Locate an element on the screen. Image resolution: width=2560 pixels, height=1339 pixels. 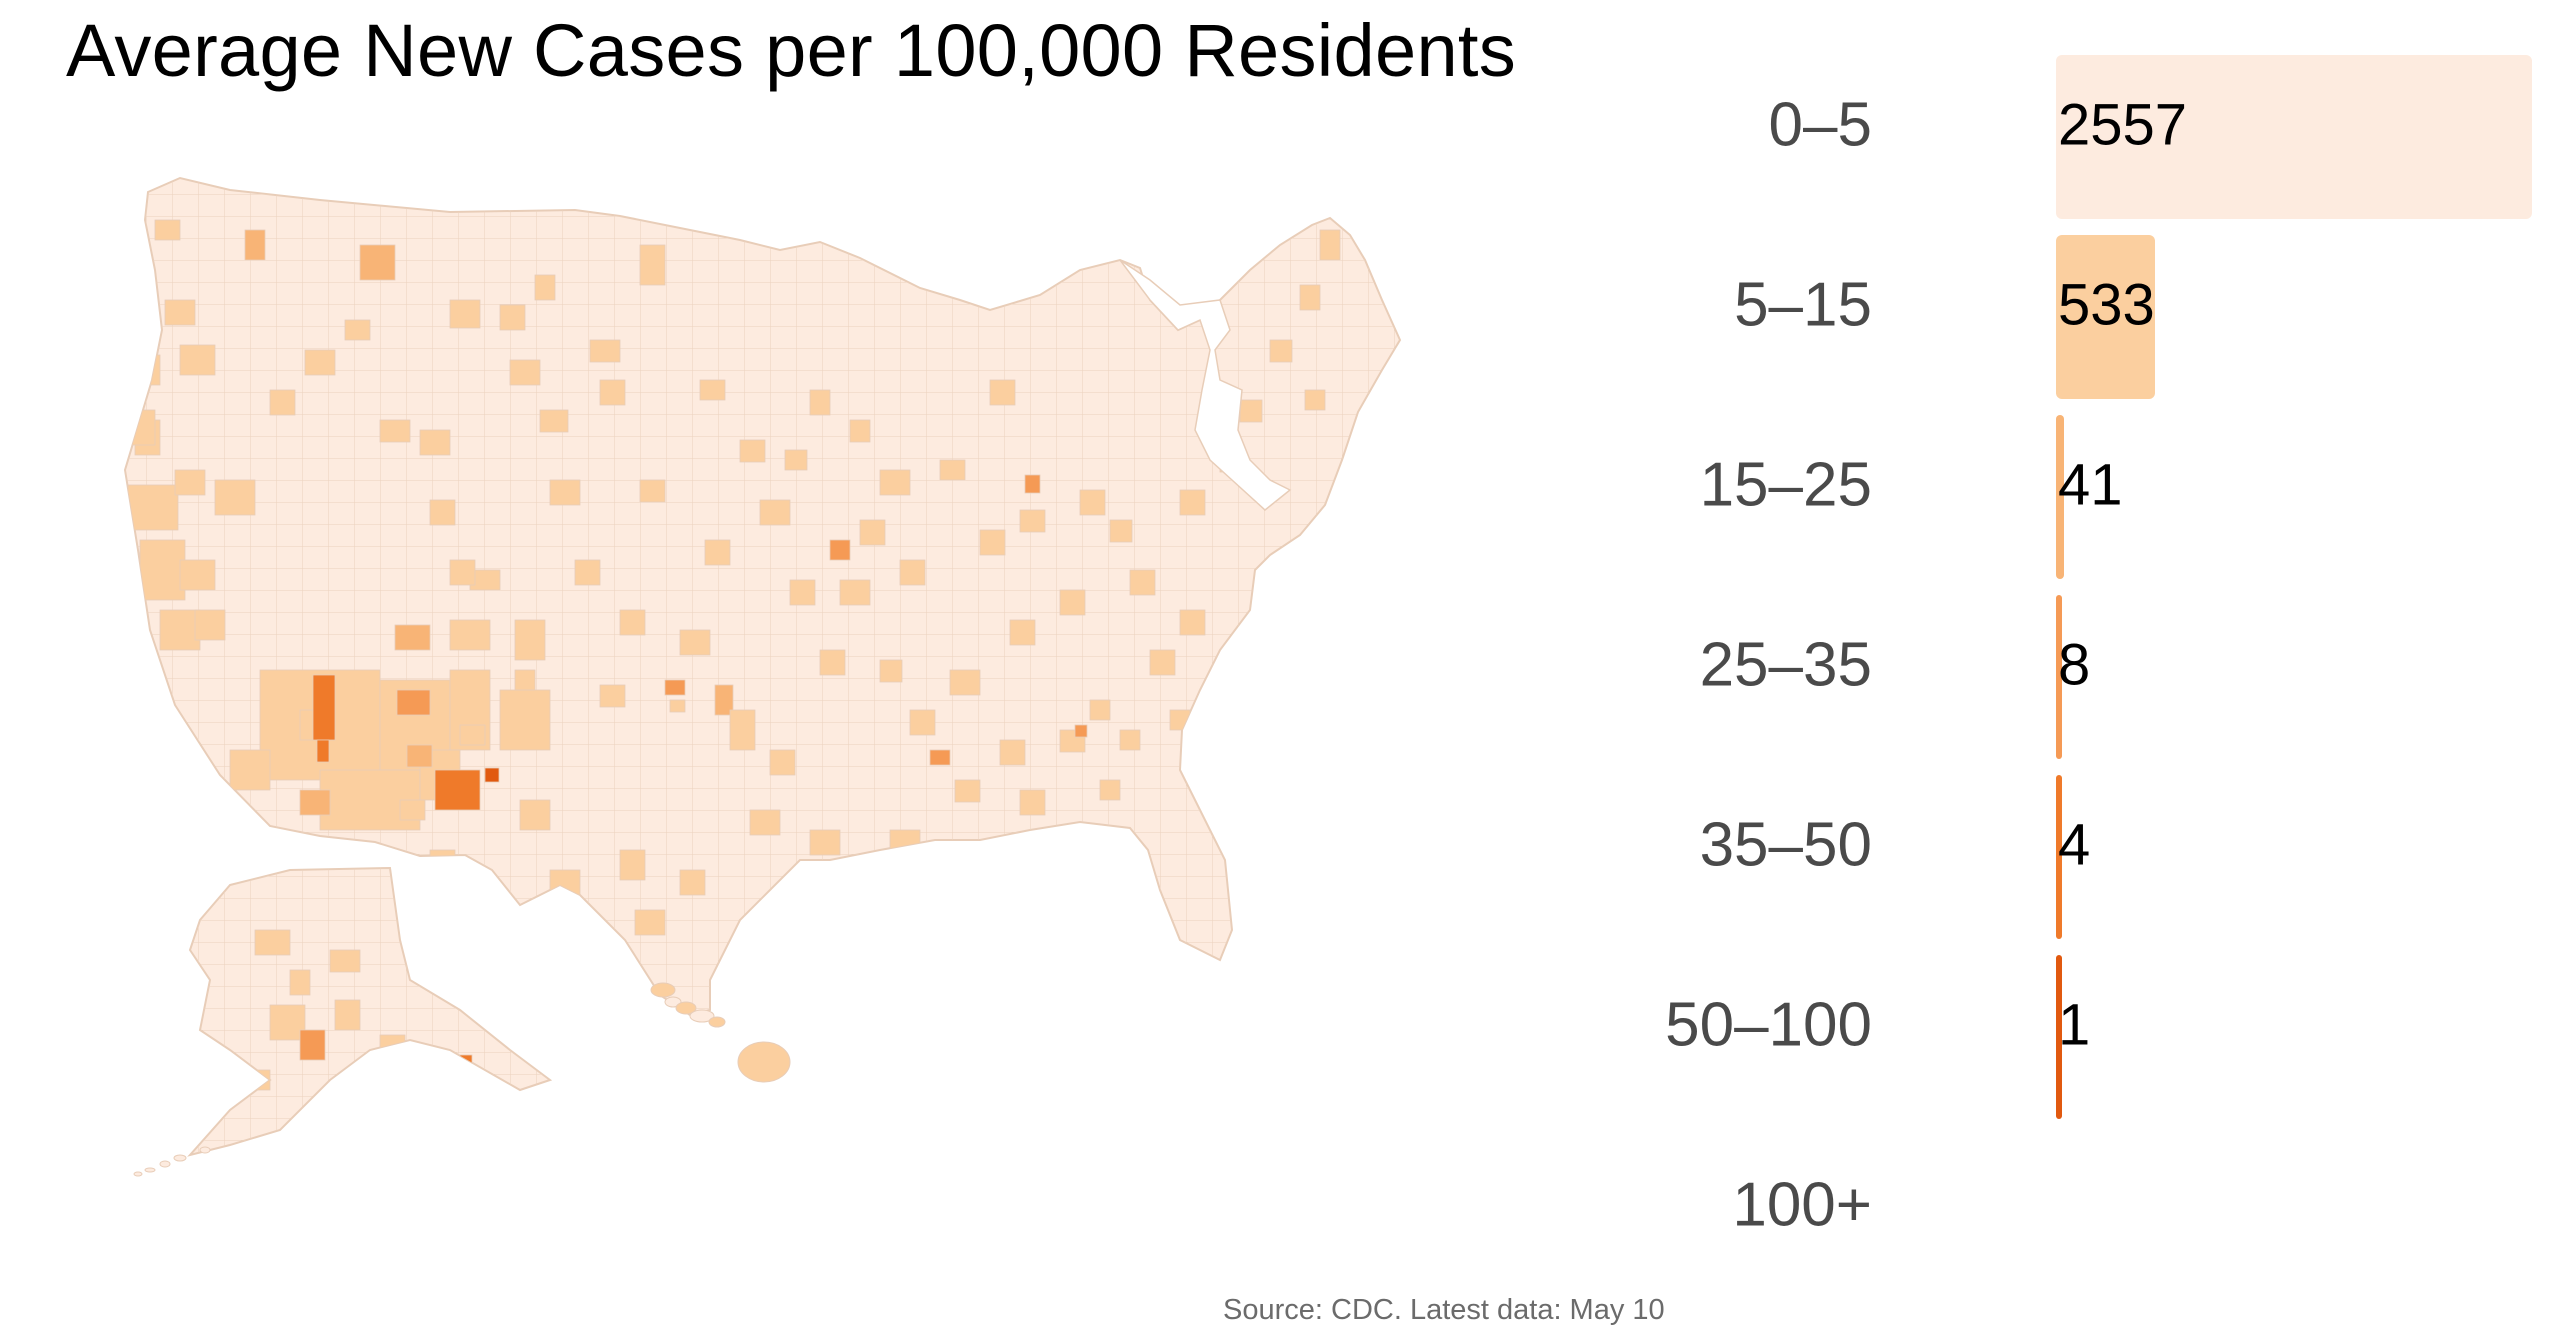
legend-row: 0–5 2557 is located at coordinates (2130, 129).